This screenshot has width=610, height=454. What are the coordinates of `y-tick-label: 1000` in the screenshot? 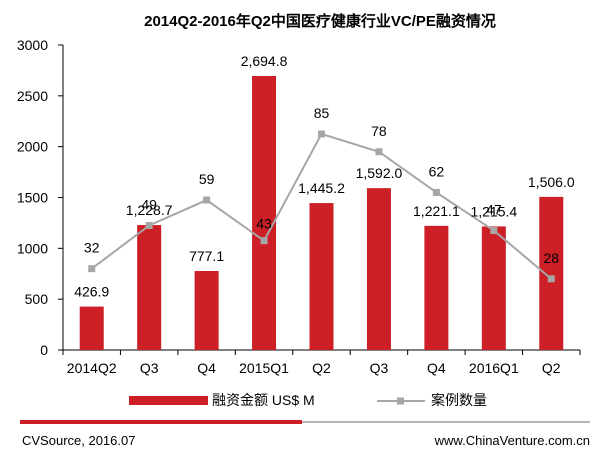 It's located at (32, 248).